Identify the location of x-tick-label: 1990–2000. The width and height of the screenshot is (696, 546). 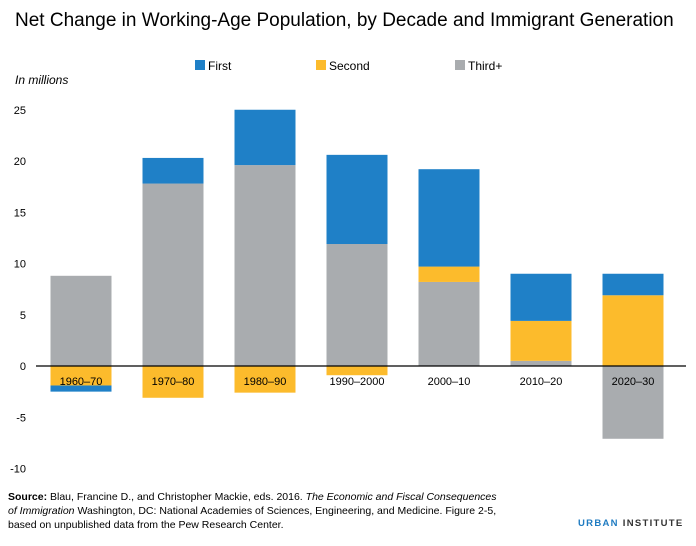
(356, 382).